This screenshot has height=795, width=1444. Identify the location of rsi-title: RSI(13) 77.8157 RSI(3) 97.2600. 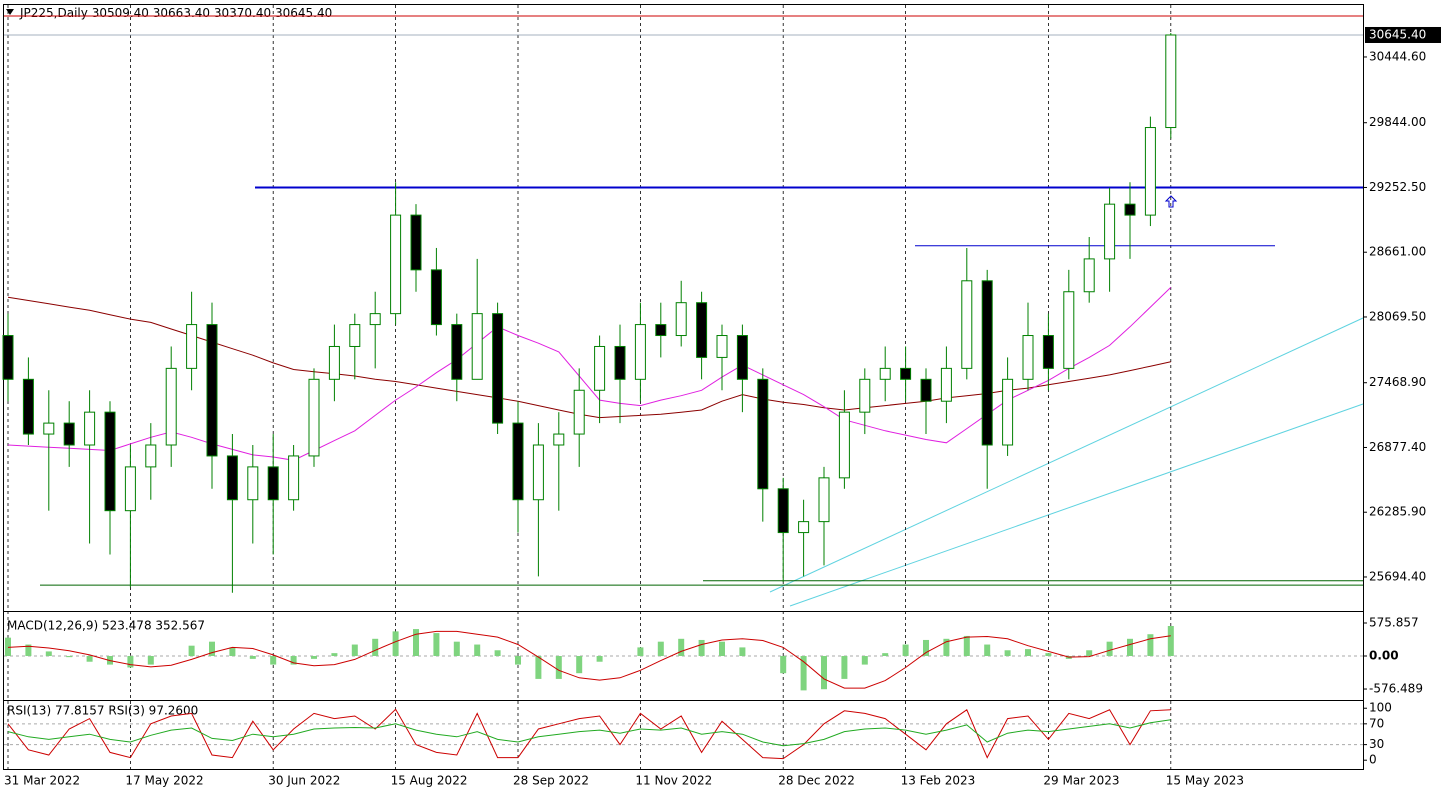
(102, 711).